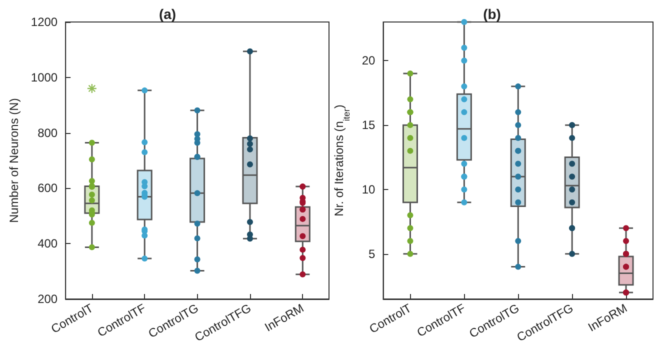  Describe the element at coordinates (342, 160) in the screenshot. I see `y-axis-title: Nr. of Iterations (niter)` at that location.